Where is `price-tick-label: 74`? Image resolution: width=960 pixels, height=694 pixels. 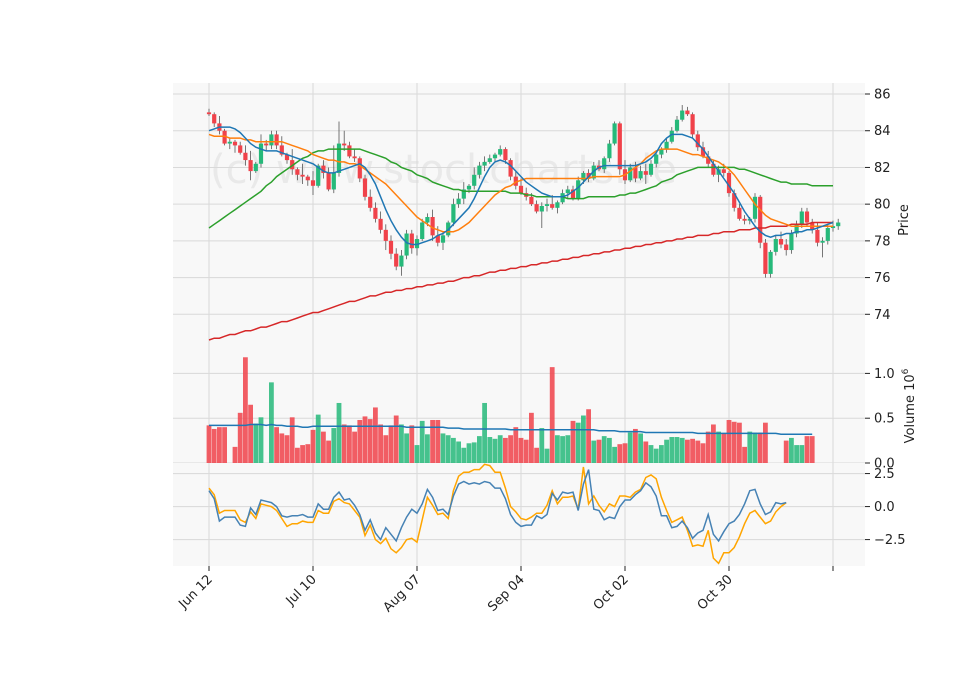
price-tick-label: 74 is located at coordinates (882, 315).